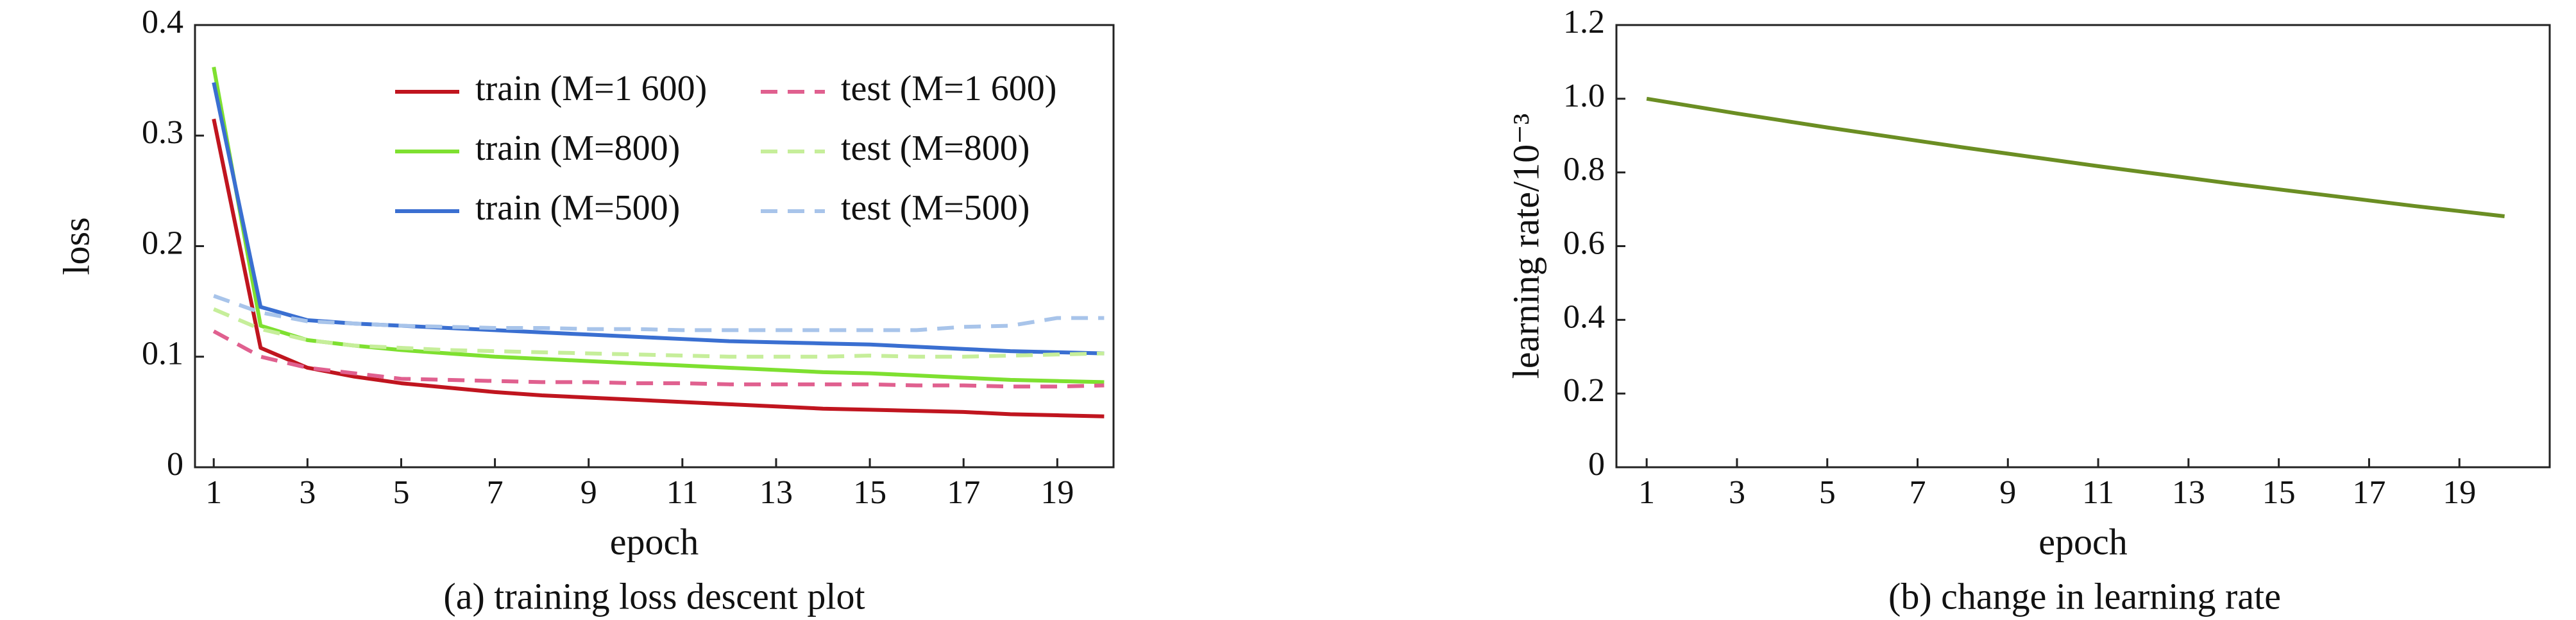 The image size is (2576, 620). I want to click on y-tick-label: 1.2, so click(1584, 22).